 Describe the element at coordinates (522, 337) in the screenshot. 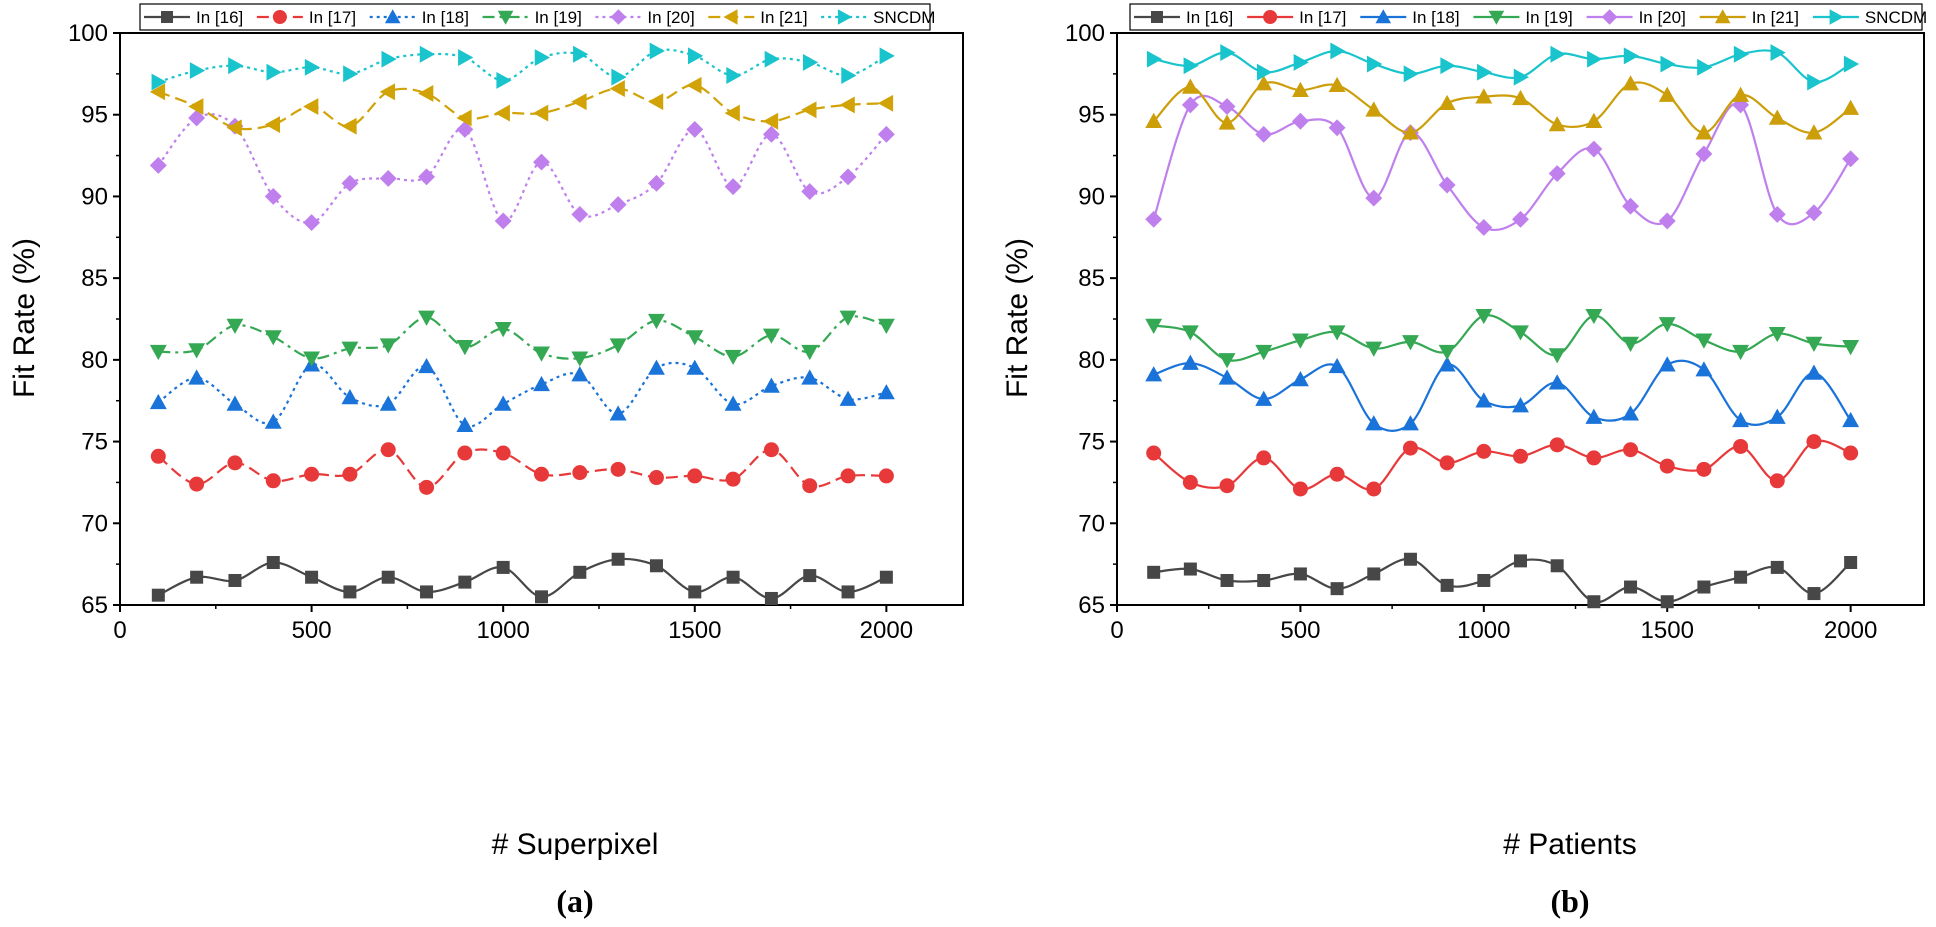

I see `series-line` at that location.